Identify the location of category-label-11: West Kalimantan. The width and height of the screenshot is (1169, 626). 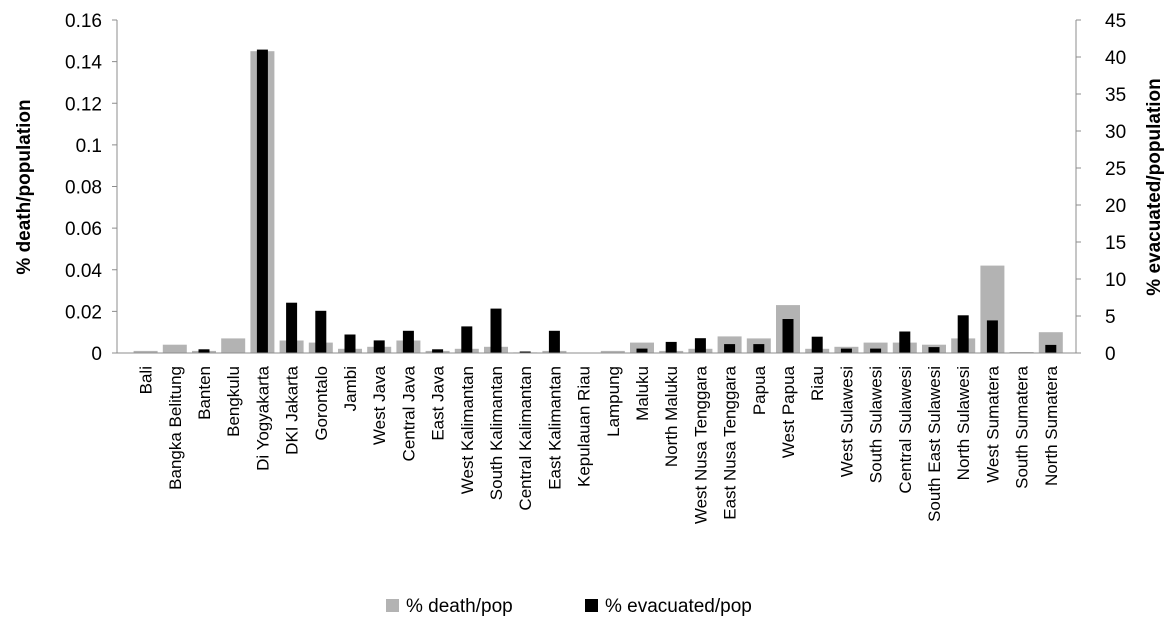
(467, 430).